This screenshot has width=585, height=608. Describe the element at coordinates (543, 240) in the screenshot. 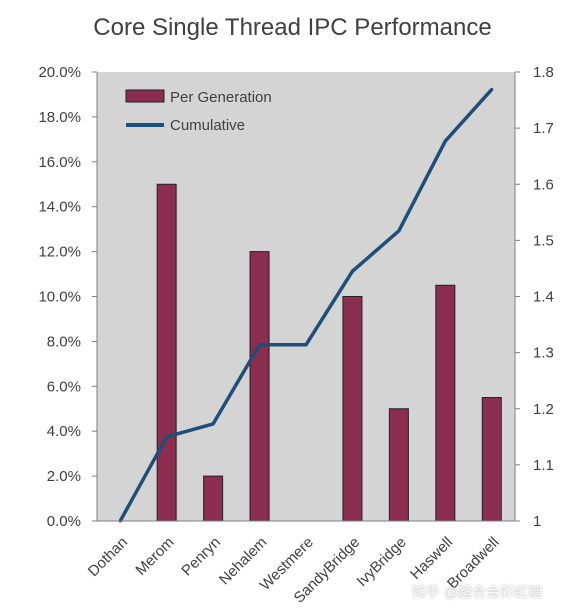

I see `right-tick-label: 1.5` at that location.